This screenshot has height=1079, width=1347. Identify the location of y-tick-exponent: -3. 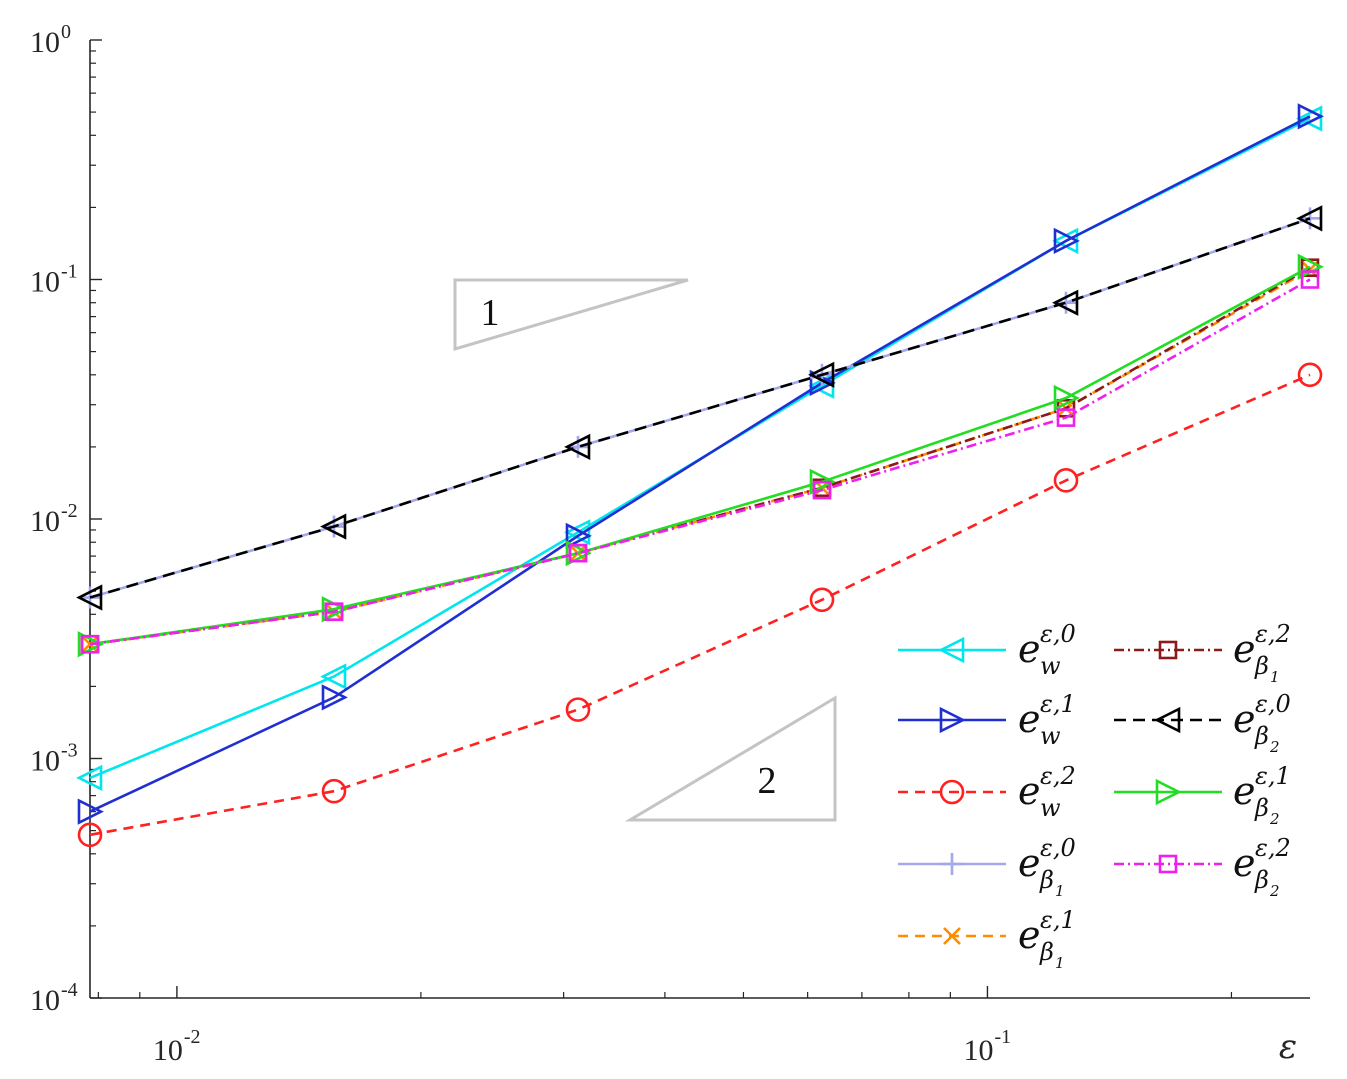
(69, 751).